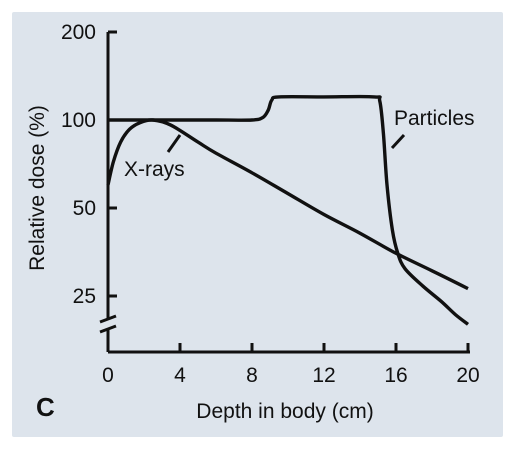 The image size is (515, 449). What do you see at coordinates (434, 118) in the screenshot?
I see `particles-label: Particles` at bounding box center [434, 118].